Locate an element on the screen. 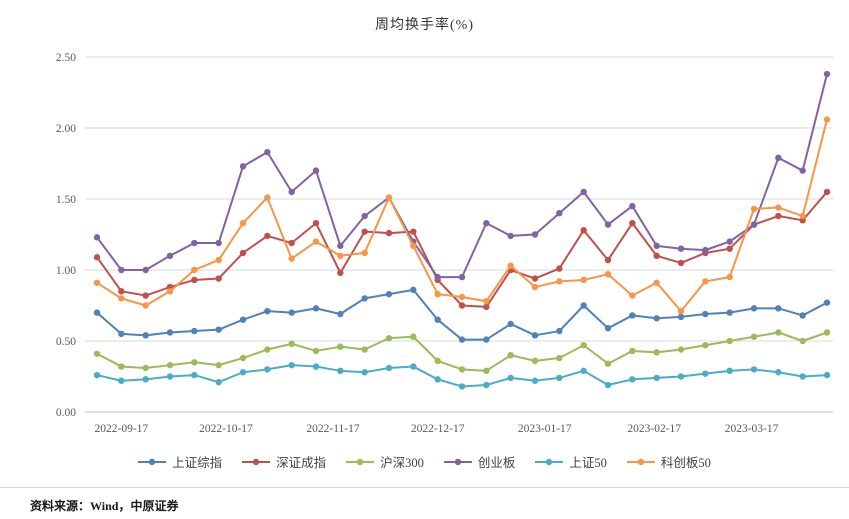  x-axis-tick-label: 2022-12-17 is located at coordinates (438, 429).